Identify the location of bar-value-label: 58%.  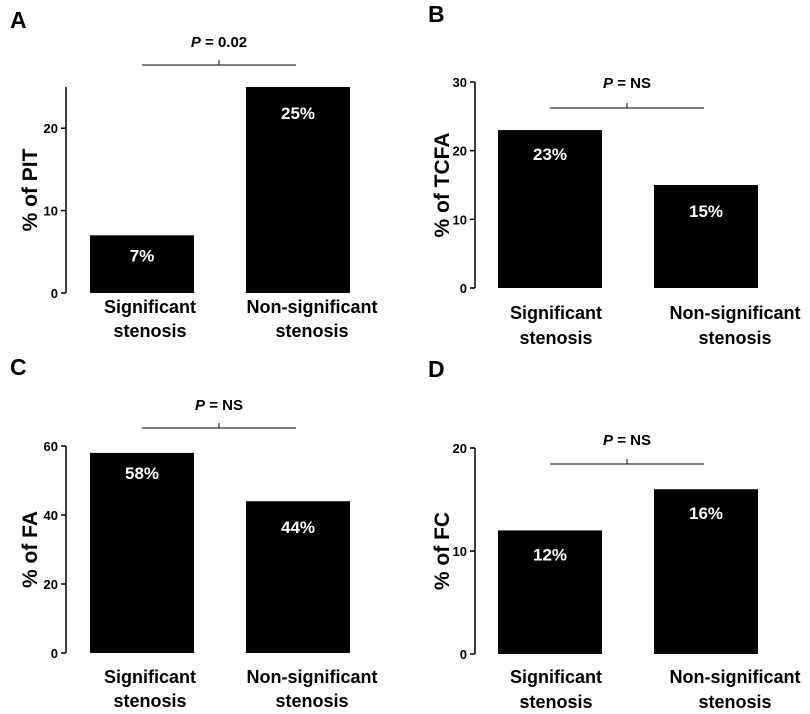
(142, 473).